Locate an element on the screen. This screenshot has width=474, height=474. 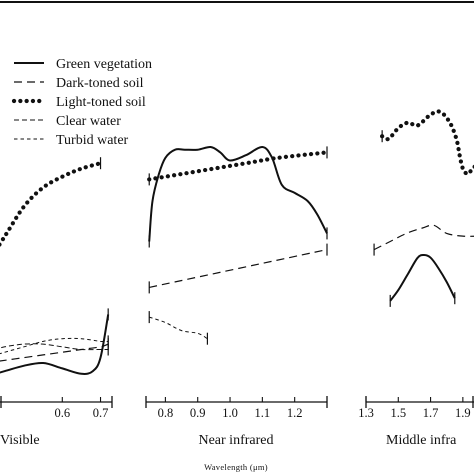
legend-label-green-vegetation: Green vegetation is located at coordinates (104, 64).